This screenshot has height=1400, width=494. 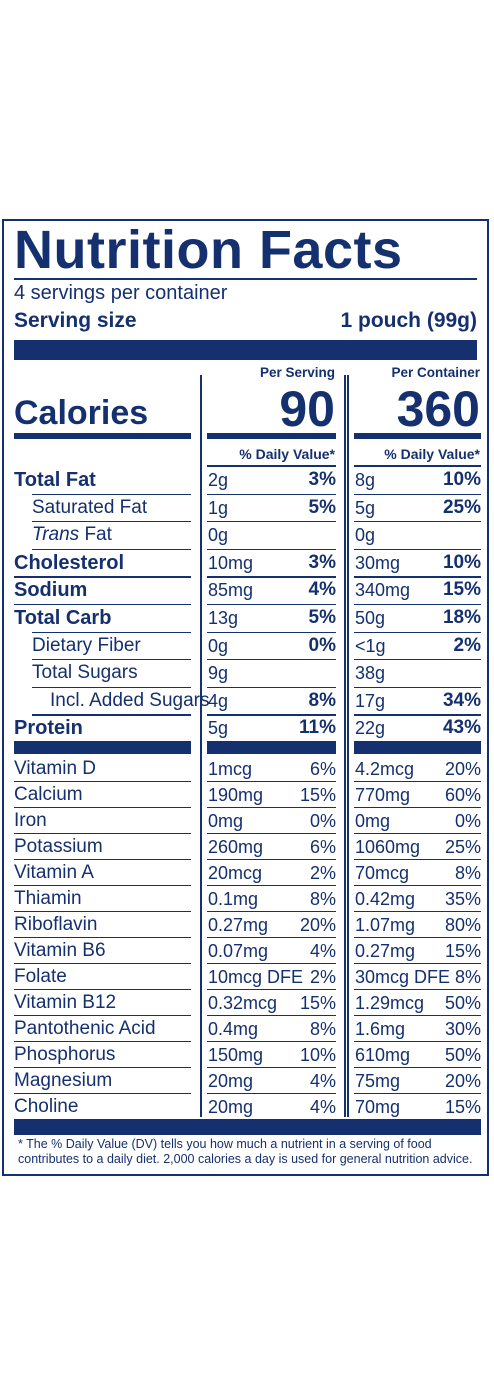 I want to click on container-amount: 30mcg DFE, so click(x=403, y=977).